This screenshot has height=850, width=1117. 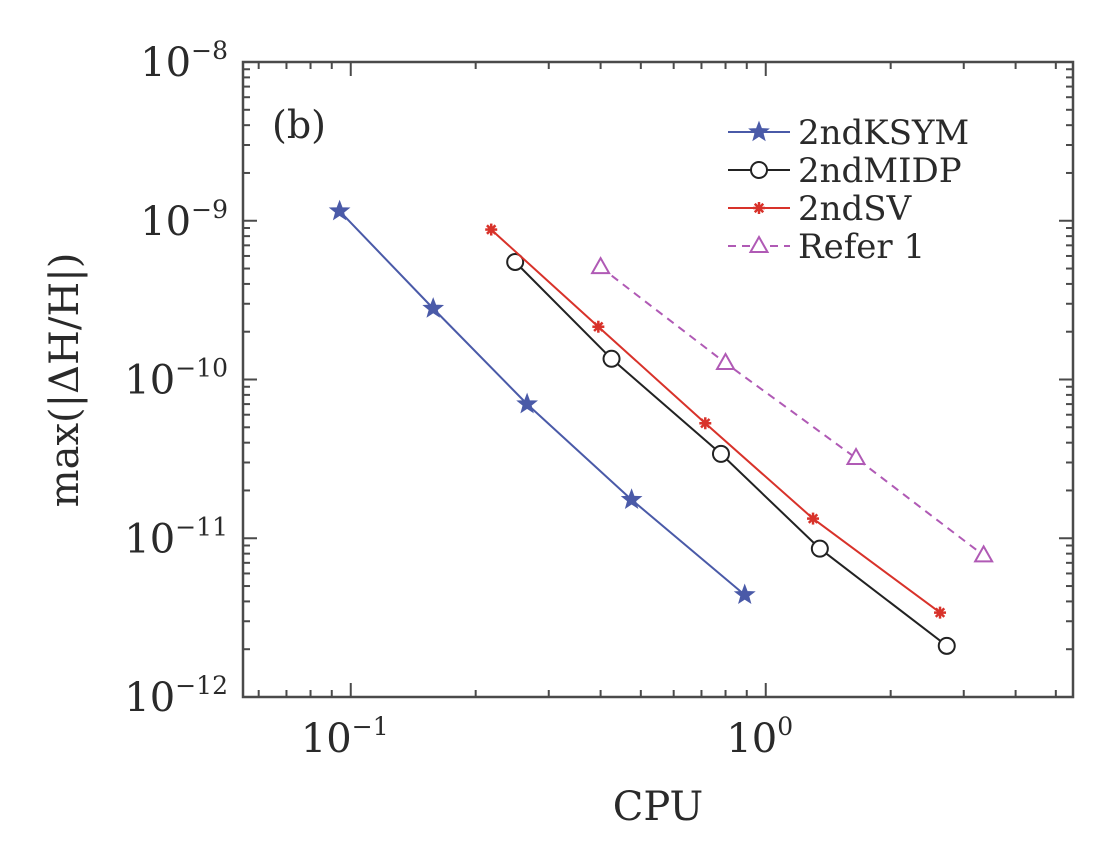 What do you see at coordinates (299, 125) in the screenshot?
I see `panel-label: (b)` at bounding box center [299, 125].